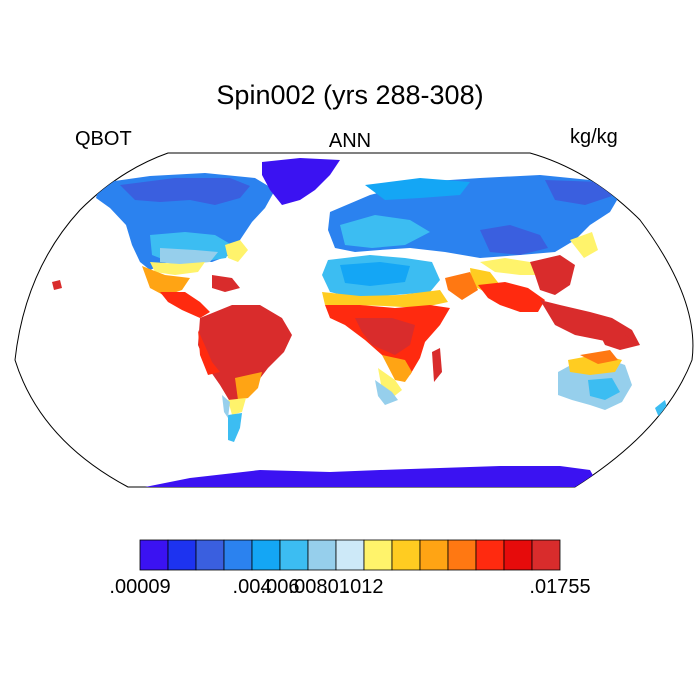  What do you see at coordinates (140, 587) in the screenshot?
I see `colorbar-tick-label: .00009` at bounding box center [140, 587].